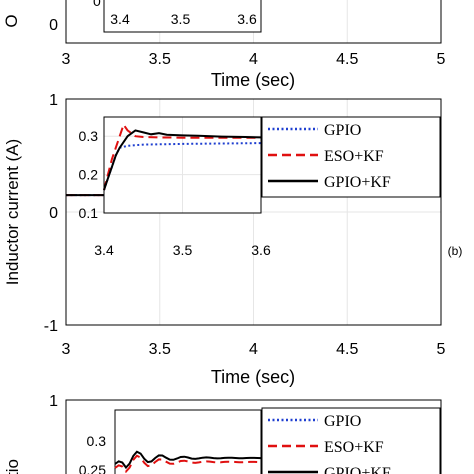  I want to click on middle-ylabel: Inductor current (A), so click(12, 212).